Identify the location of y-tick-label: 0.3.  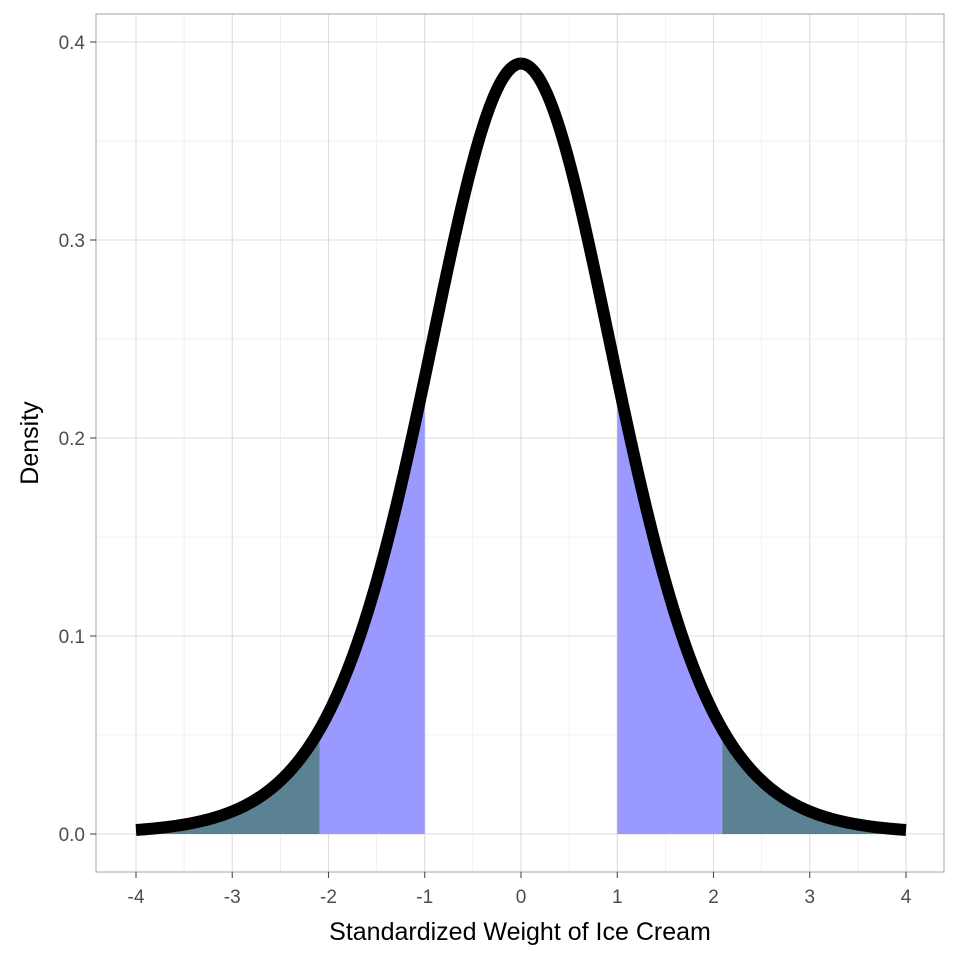
(72, 241).